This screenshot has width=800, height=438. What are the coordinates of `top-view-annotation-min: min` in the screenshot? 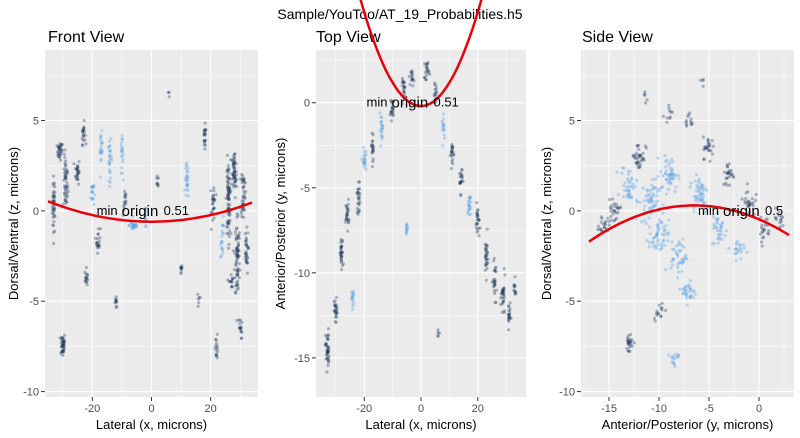 It's located at (376, 102).